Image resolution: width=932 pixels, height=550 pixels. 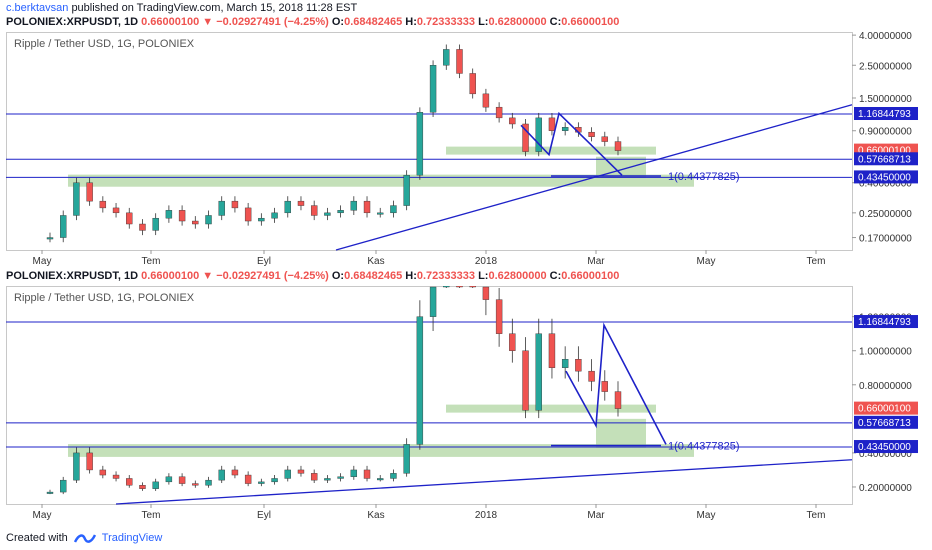 What do you see at coordinates (517, 276) in the screenshot?
I see `low-value: 0.62800000` at bounding box center [517, 276].